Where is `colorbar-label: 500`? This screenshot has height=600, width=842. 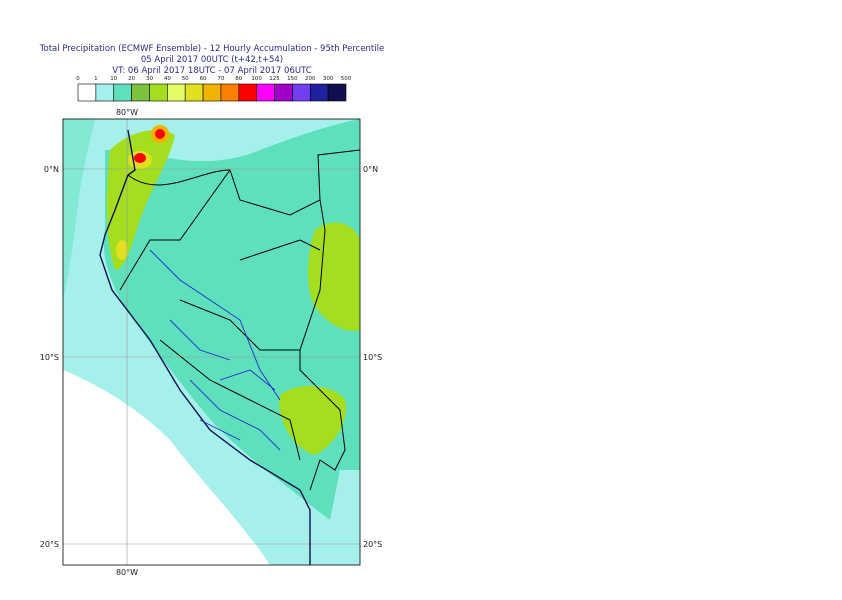 colorbar-label: 500 is located at coordinates (346, 79).